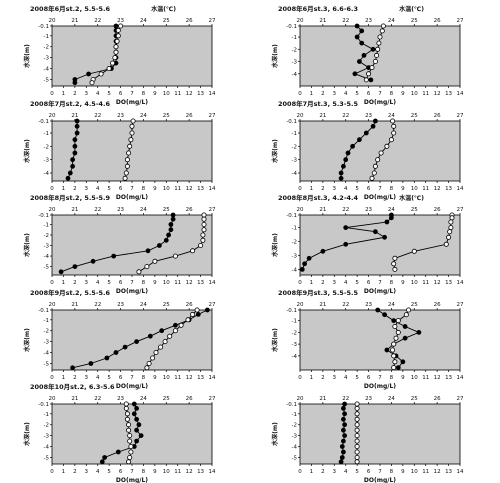  What do you see at coordinates (129, 149) in the screenshot?
I see `series-line` at bounding box center [129, 149].